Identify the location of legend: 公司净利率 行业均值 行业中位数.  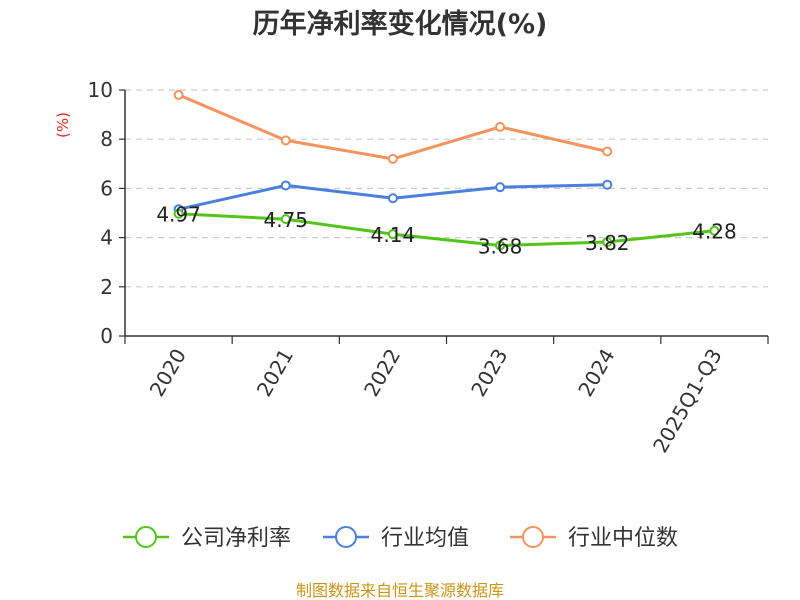
(400, 538).